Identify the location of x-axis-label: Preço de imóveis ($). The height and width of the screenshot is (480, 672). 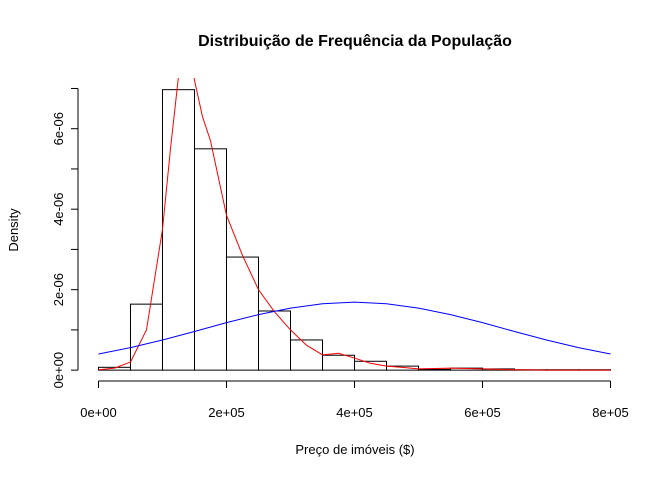
(354, 449).